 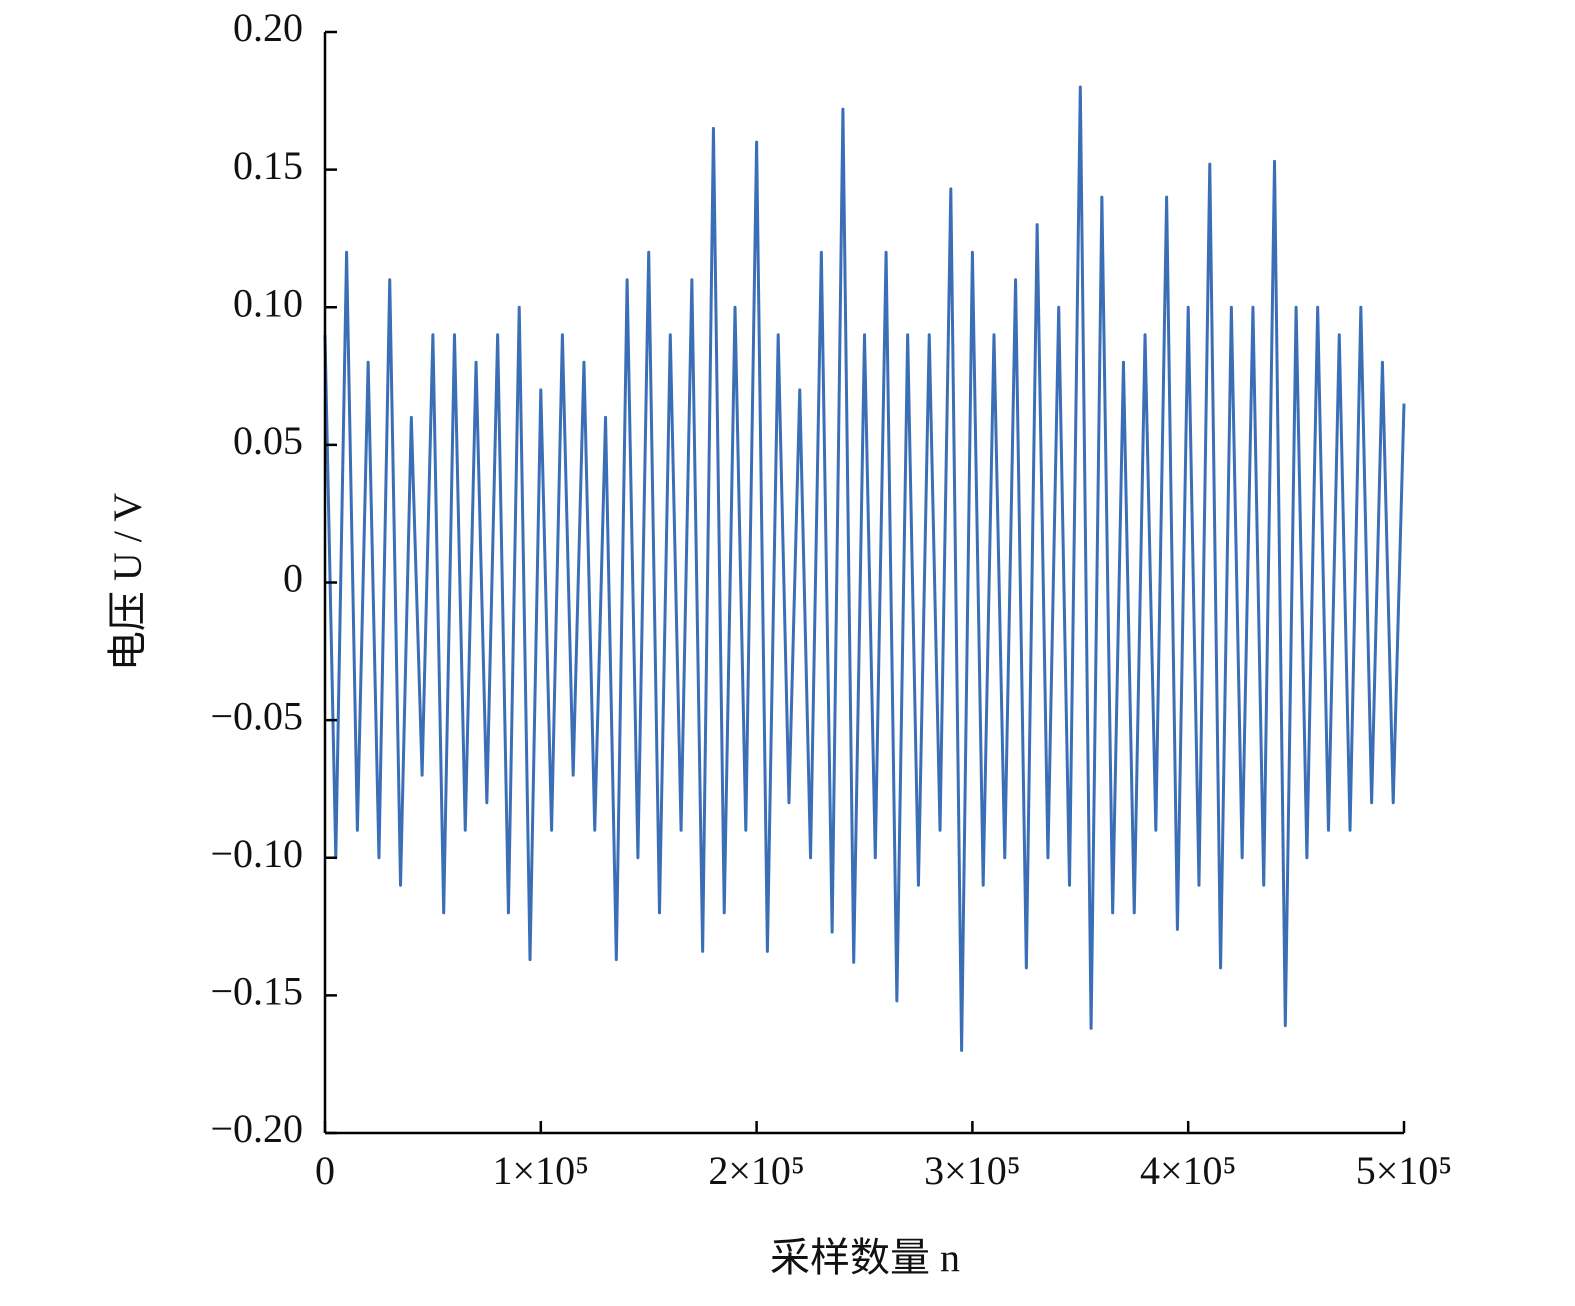 What do you see at coordinates (256, 991) in the screenshot?
I see `y-tick-label: −0.15` at bounding box center [256, 991].